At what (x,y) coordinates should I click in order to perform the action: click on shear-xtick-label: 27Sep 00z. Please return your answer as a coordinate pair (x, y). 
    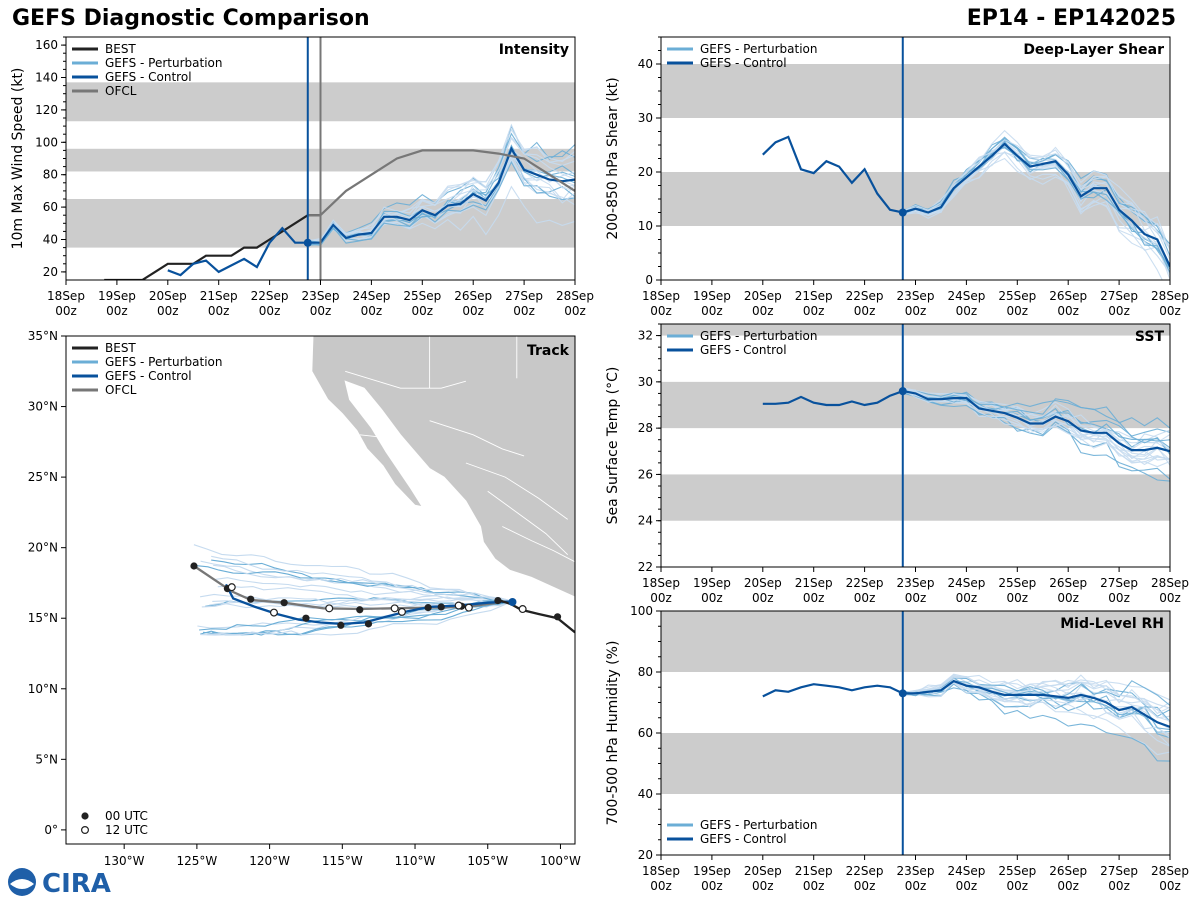
    Looking at the image, I should click on (1119, 303).